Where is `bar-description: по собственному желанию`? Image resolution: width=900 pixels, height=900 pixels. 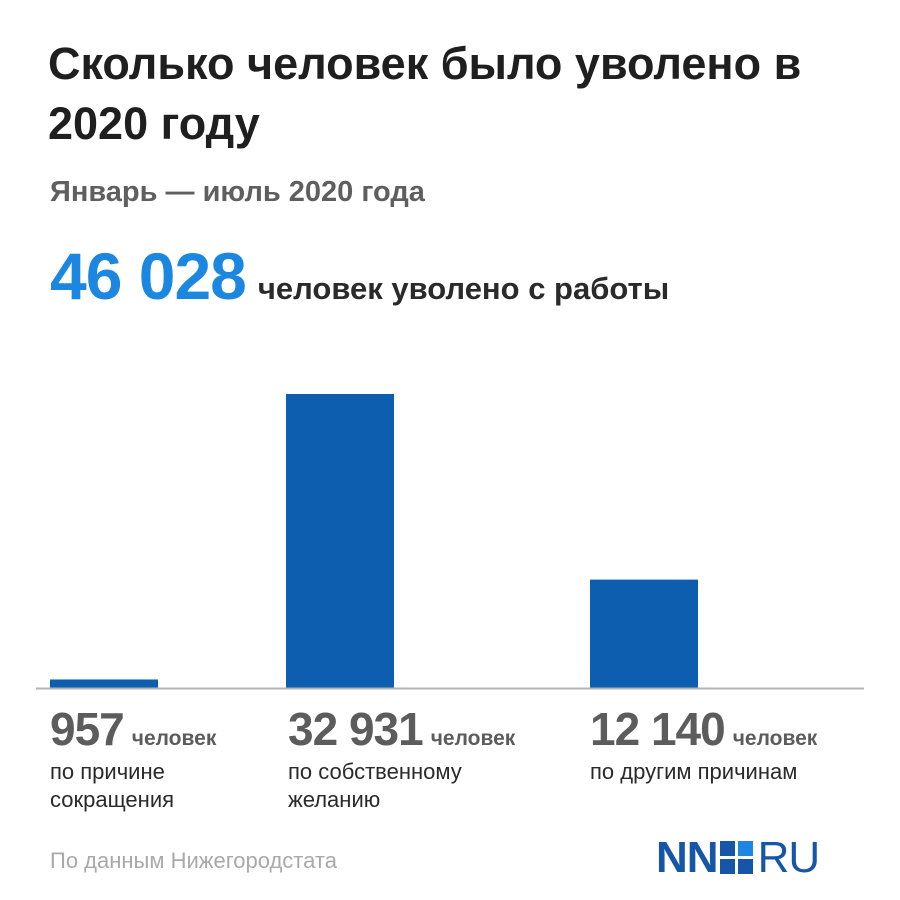
bar-description: по собственному желанию is located at coordinates (401, 786).